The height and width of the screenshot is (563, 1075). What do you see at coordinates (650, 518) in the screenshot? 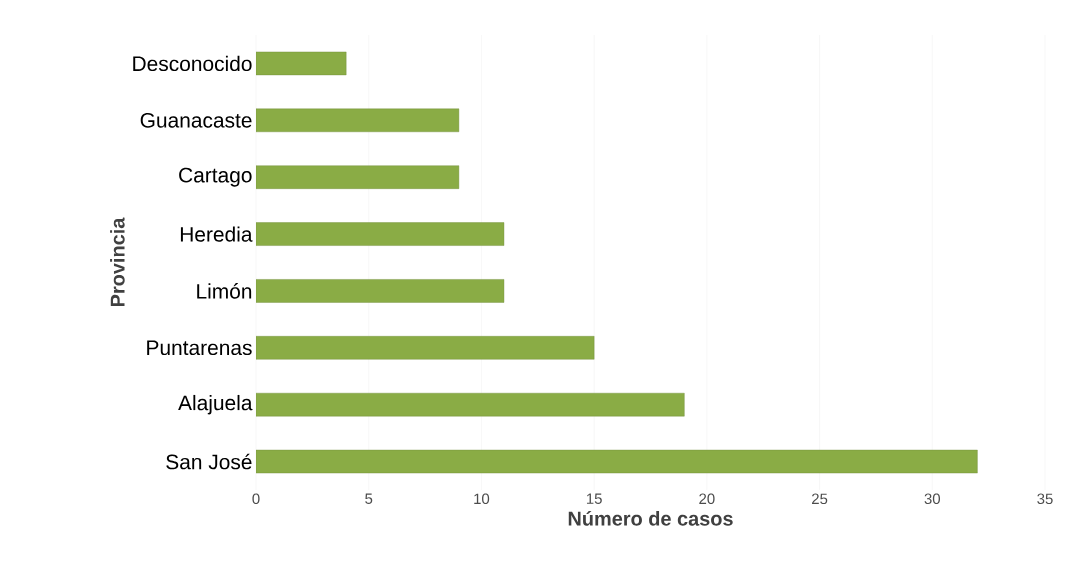
I see `x-axis-title: Número de casos` at bounding box center [650, 518].